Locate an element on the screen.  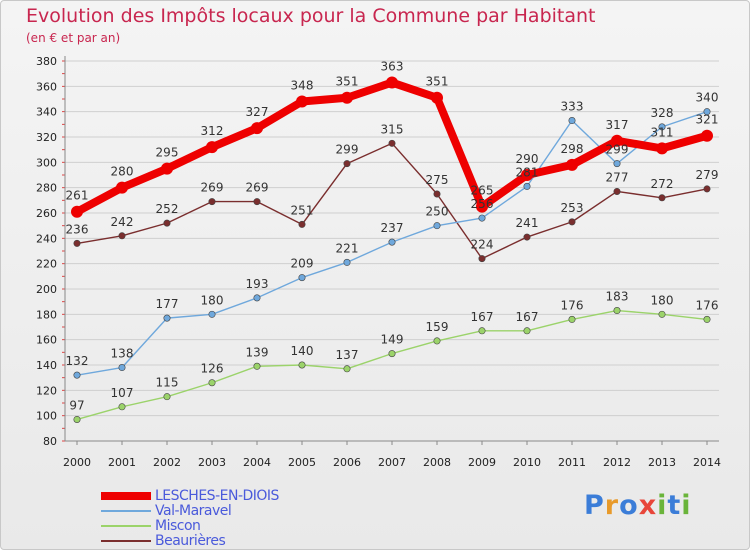
logo-letter: o is located at coordinates (629, 505).